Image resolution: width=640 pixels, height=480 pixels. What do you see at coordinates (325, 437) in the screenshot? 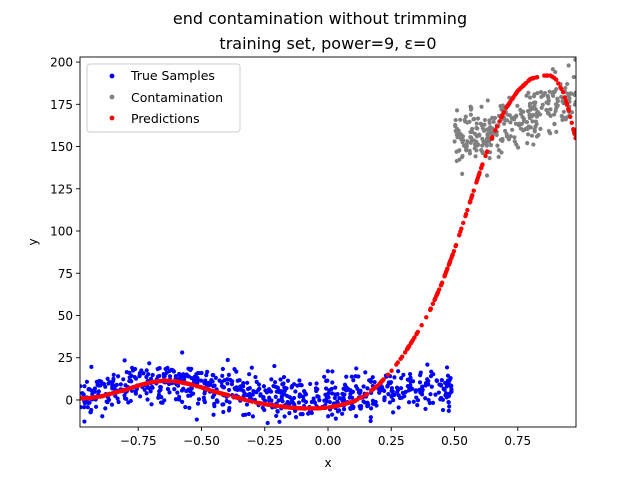
I see `x-axis: −0.75 −0.50 −0.25 0.00 0.25 0.50 0.75` at bounding box center [325, 437].